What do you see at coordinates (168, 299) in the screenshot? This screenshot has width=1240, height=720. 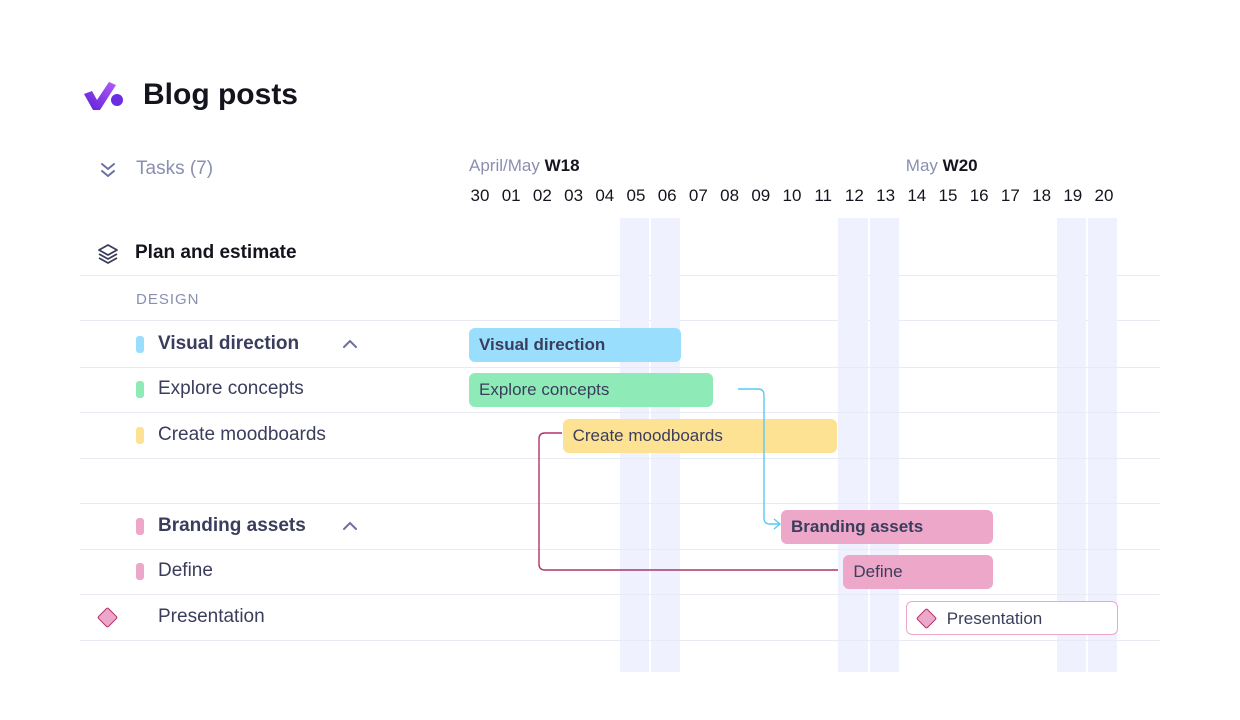 I see `section-label: DESIGN` at bounding box center [168, 299].